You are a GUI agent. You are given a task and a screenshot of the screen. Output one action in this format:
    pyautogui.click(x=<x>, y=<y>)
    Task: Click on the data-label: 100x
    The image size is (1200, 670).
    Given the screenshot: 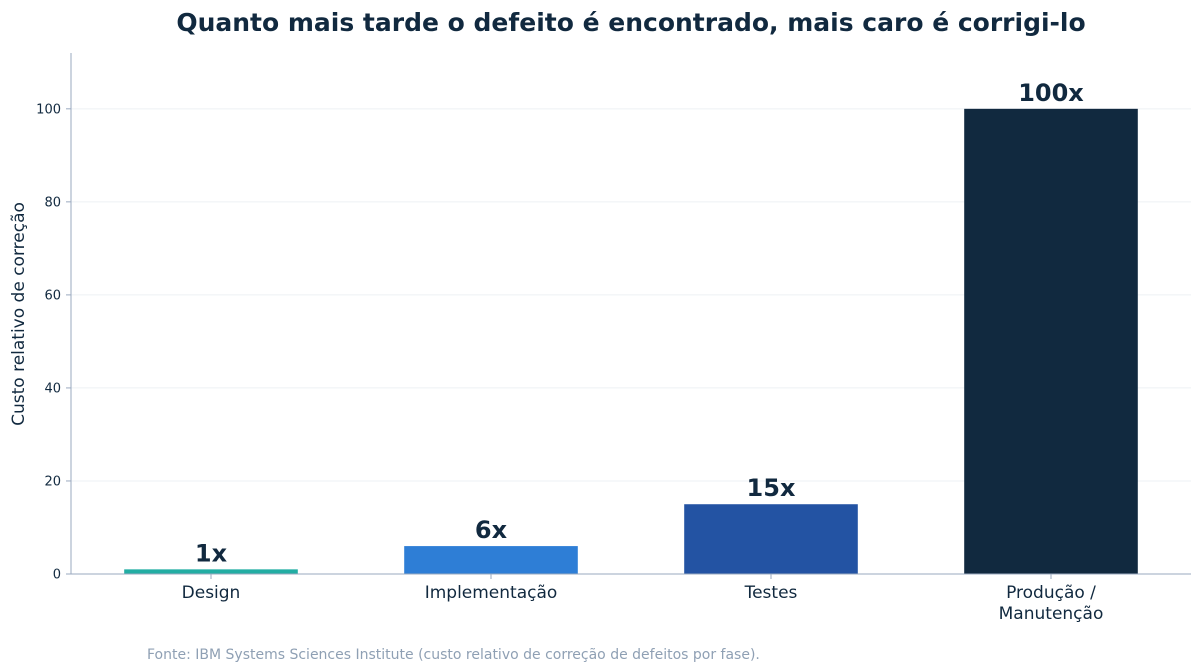 What is the action you would take?
    pyautogui.click(x=1051, y=93)
    